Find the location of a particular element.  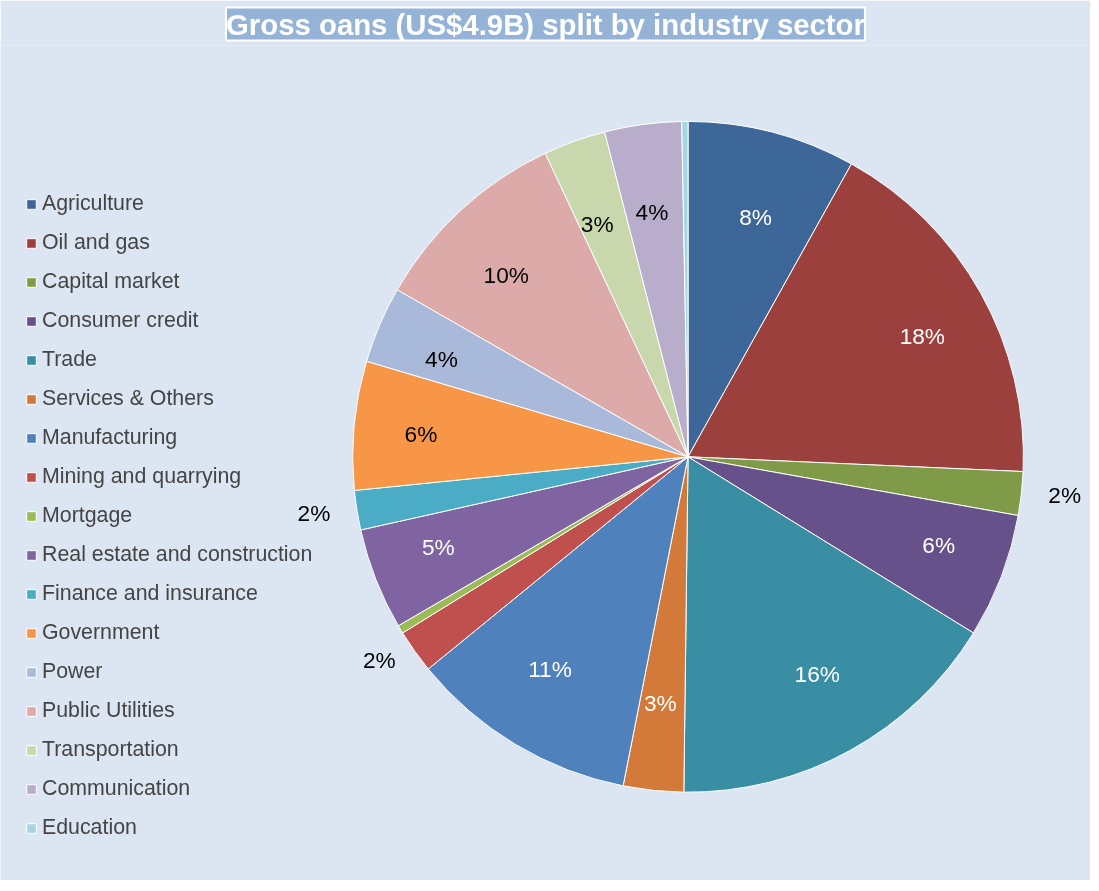

legend-label: Capital market is located at coordinates (111, 281).